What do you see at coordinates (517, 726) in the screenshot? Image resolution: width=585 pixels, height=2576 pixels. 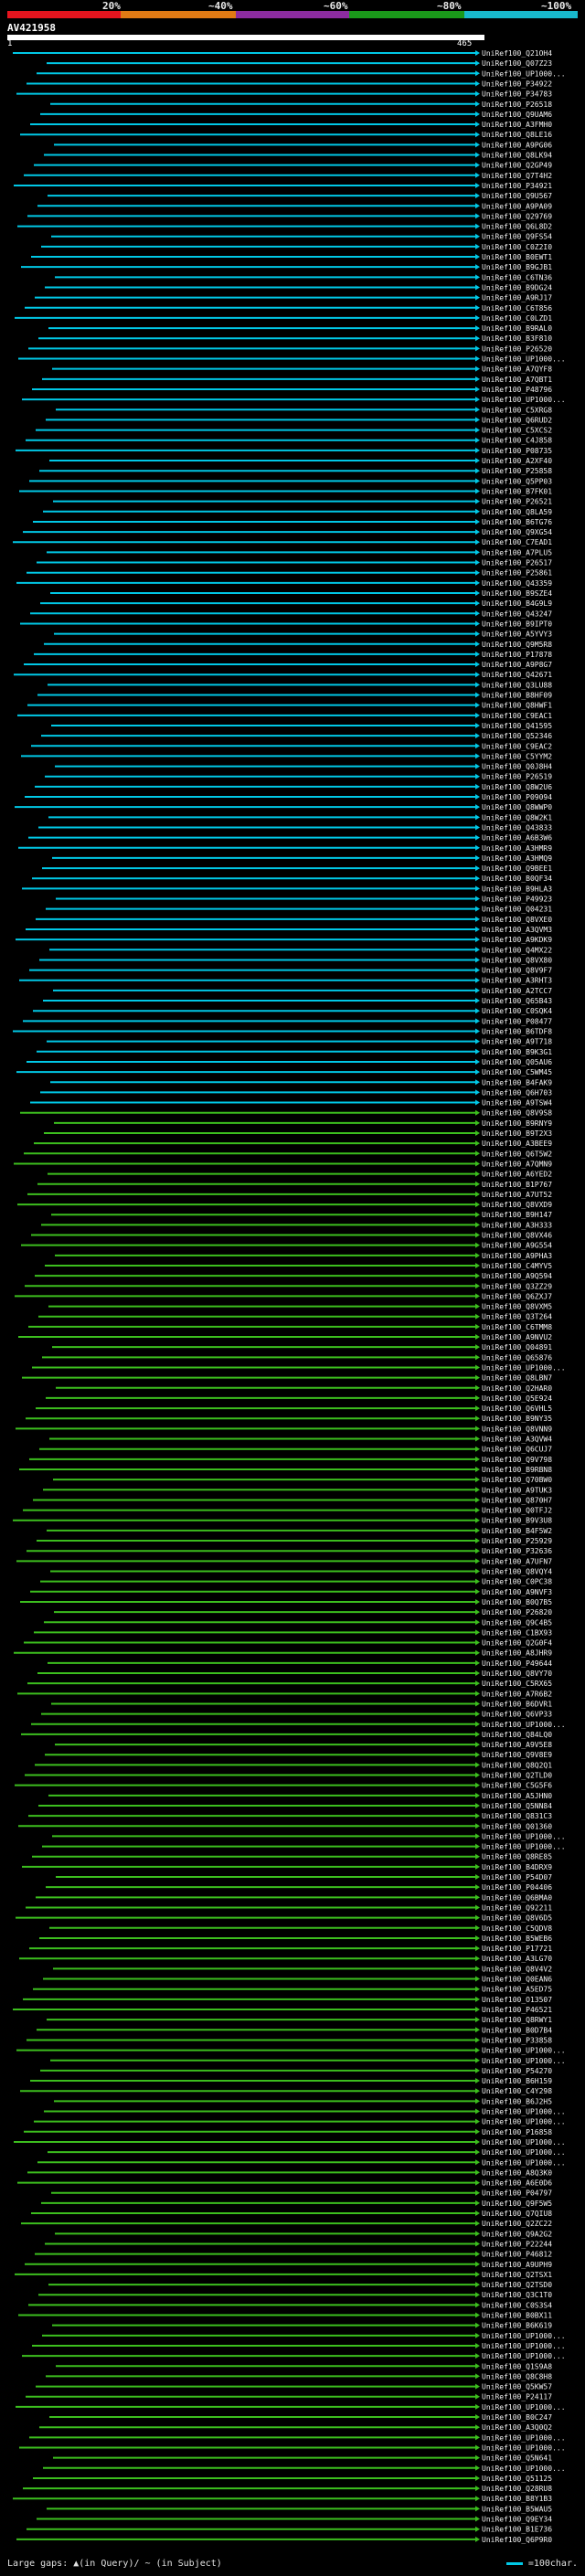 I see `hit-label: UniRef100_Q41595` at bounding box center [517, 726].